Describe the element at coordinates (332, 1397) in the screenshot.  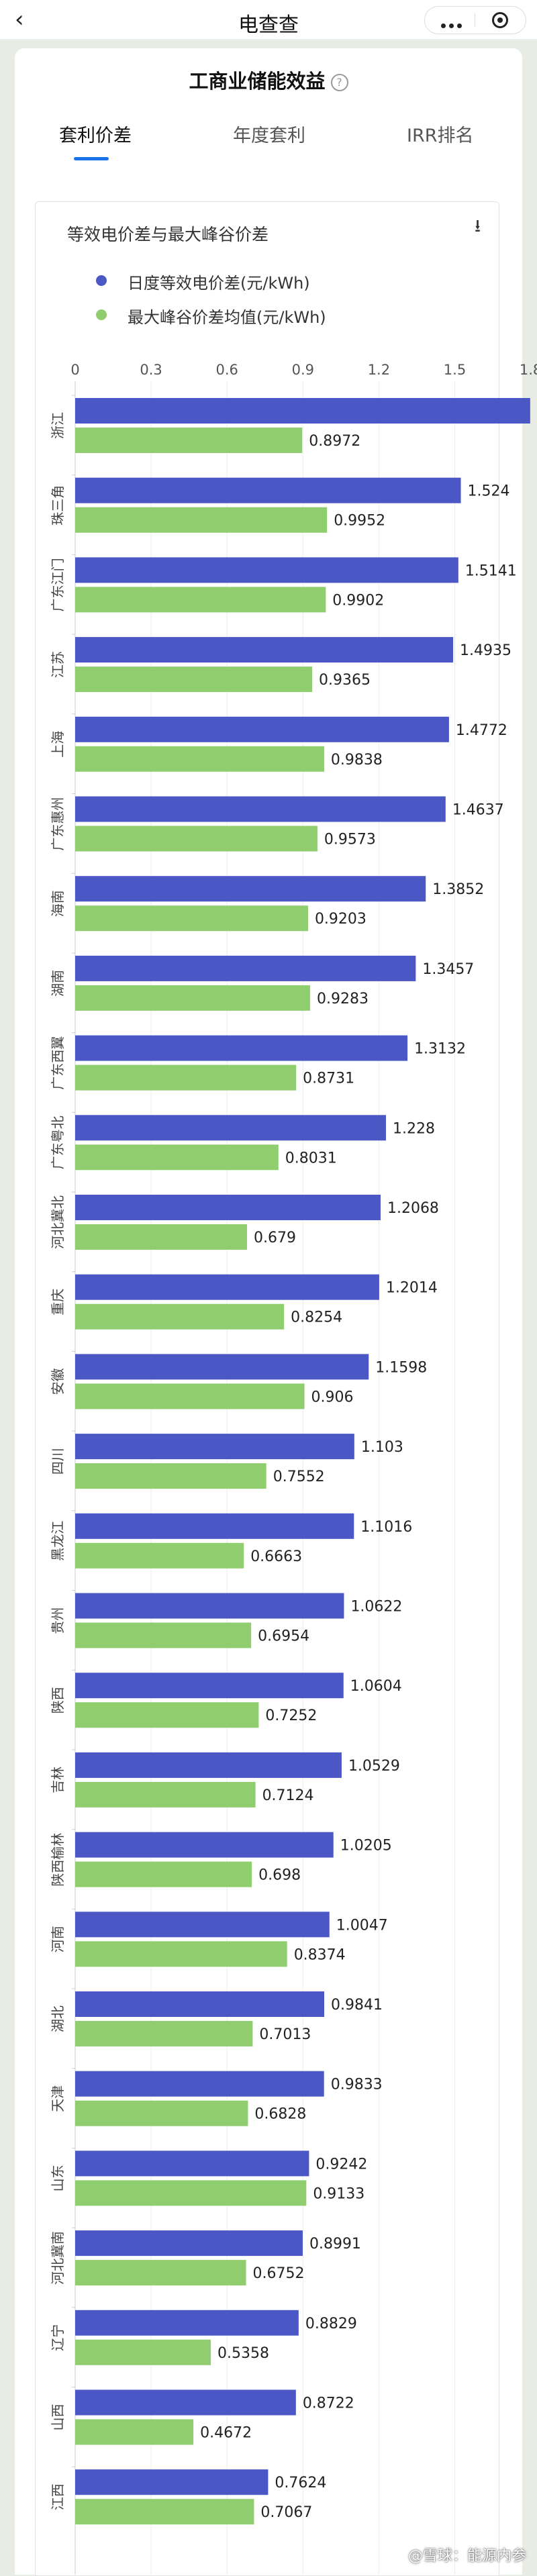
I see `data-label-series-2: 0.906` at that location.